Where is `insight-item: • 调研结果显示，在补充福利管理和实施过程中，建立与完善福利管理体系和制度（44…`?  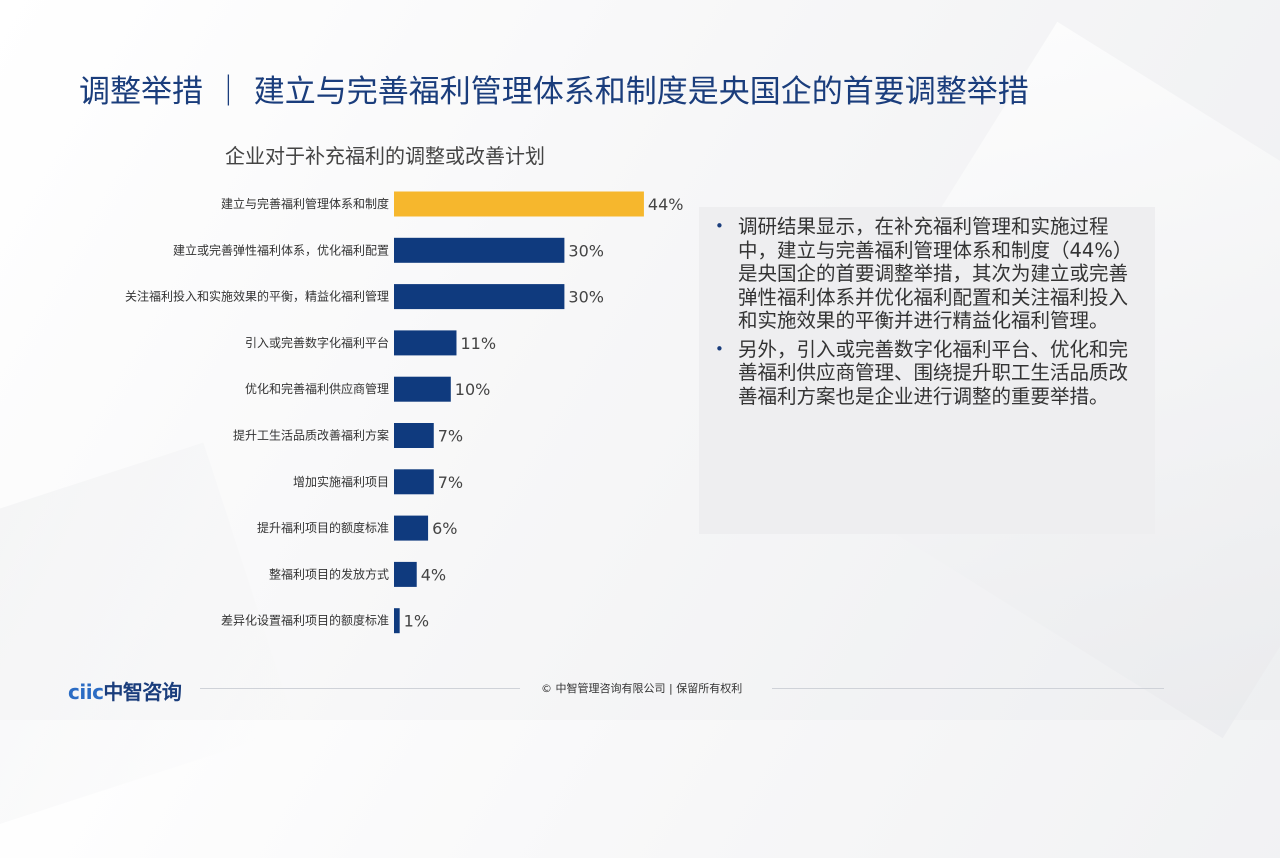 insight-item: • 调研结果显示，在补充福利管理和实施过程中，建立与完善福利管理体系和制度（44… is located at coordinates (928, 274).